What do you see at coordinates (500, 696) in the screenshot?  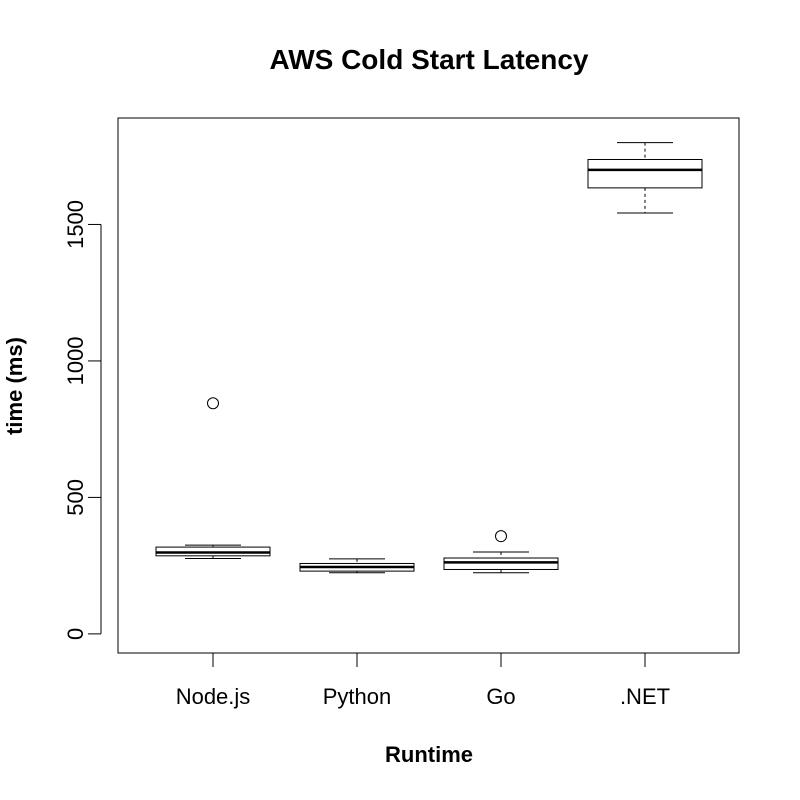 I see `x-tick-label: Go` at bounding box center [500, 696].